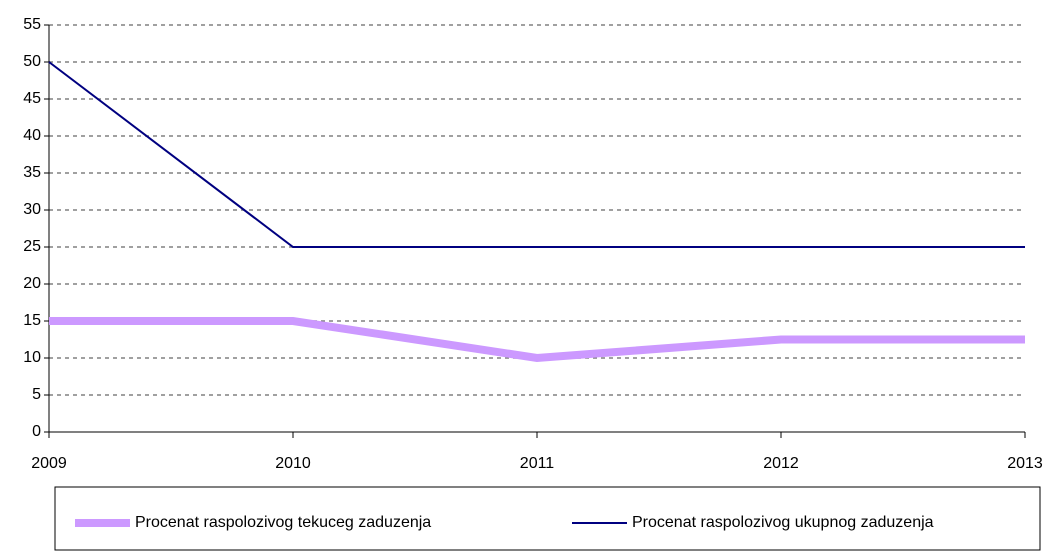 The image size is (1053, 554). What do you see at coordinates (537, 463) in the screenshot?
I see `x-tick-label: 2011` at bounding box center [537, 463].